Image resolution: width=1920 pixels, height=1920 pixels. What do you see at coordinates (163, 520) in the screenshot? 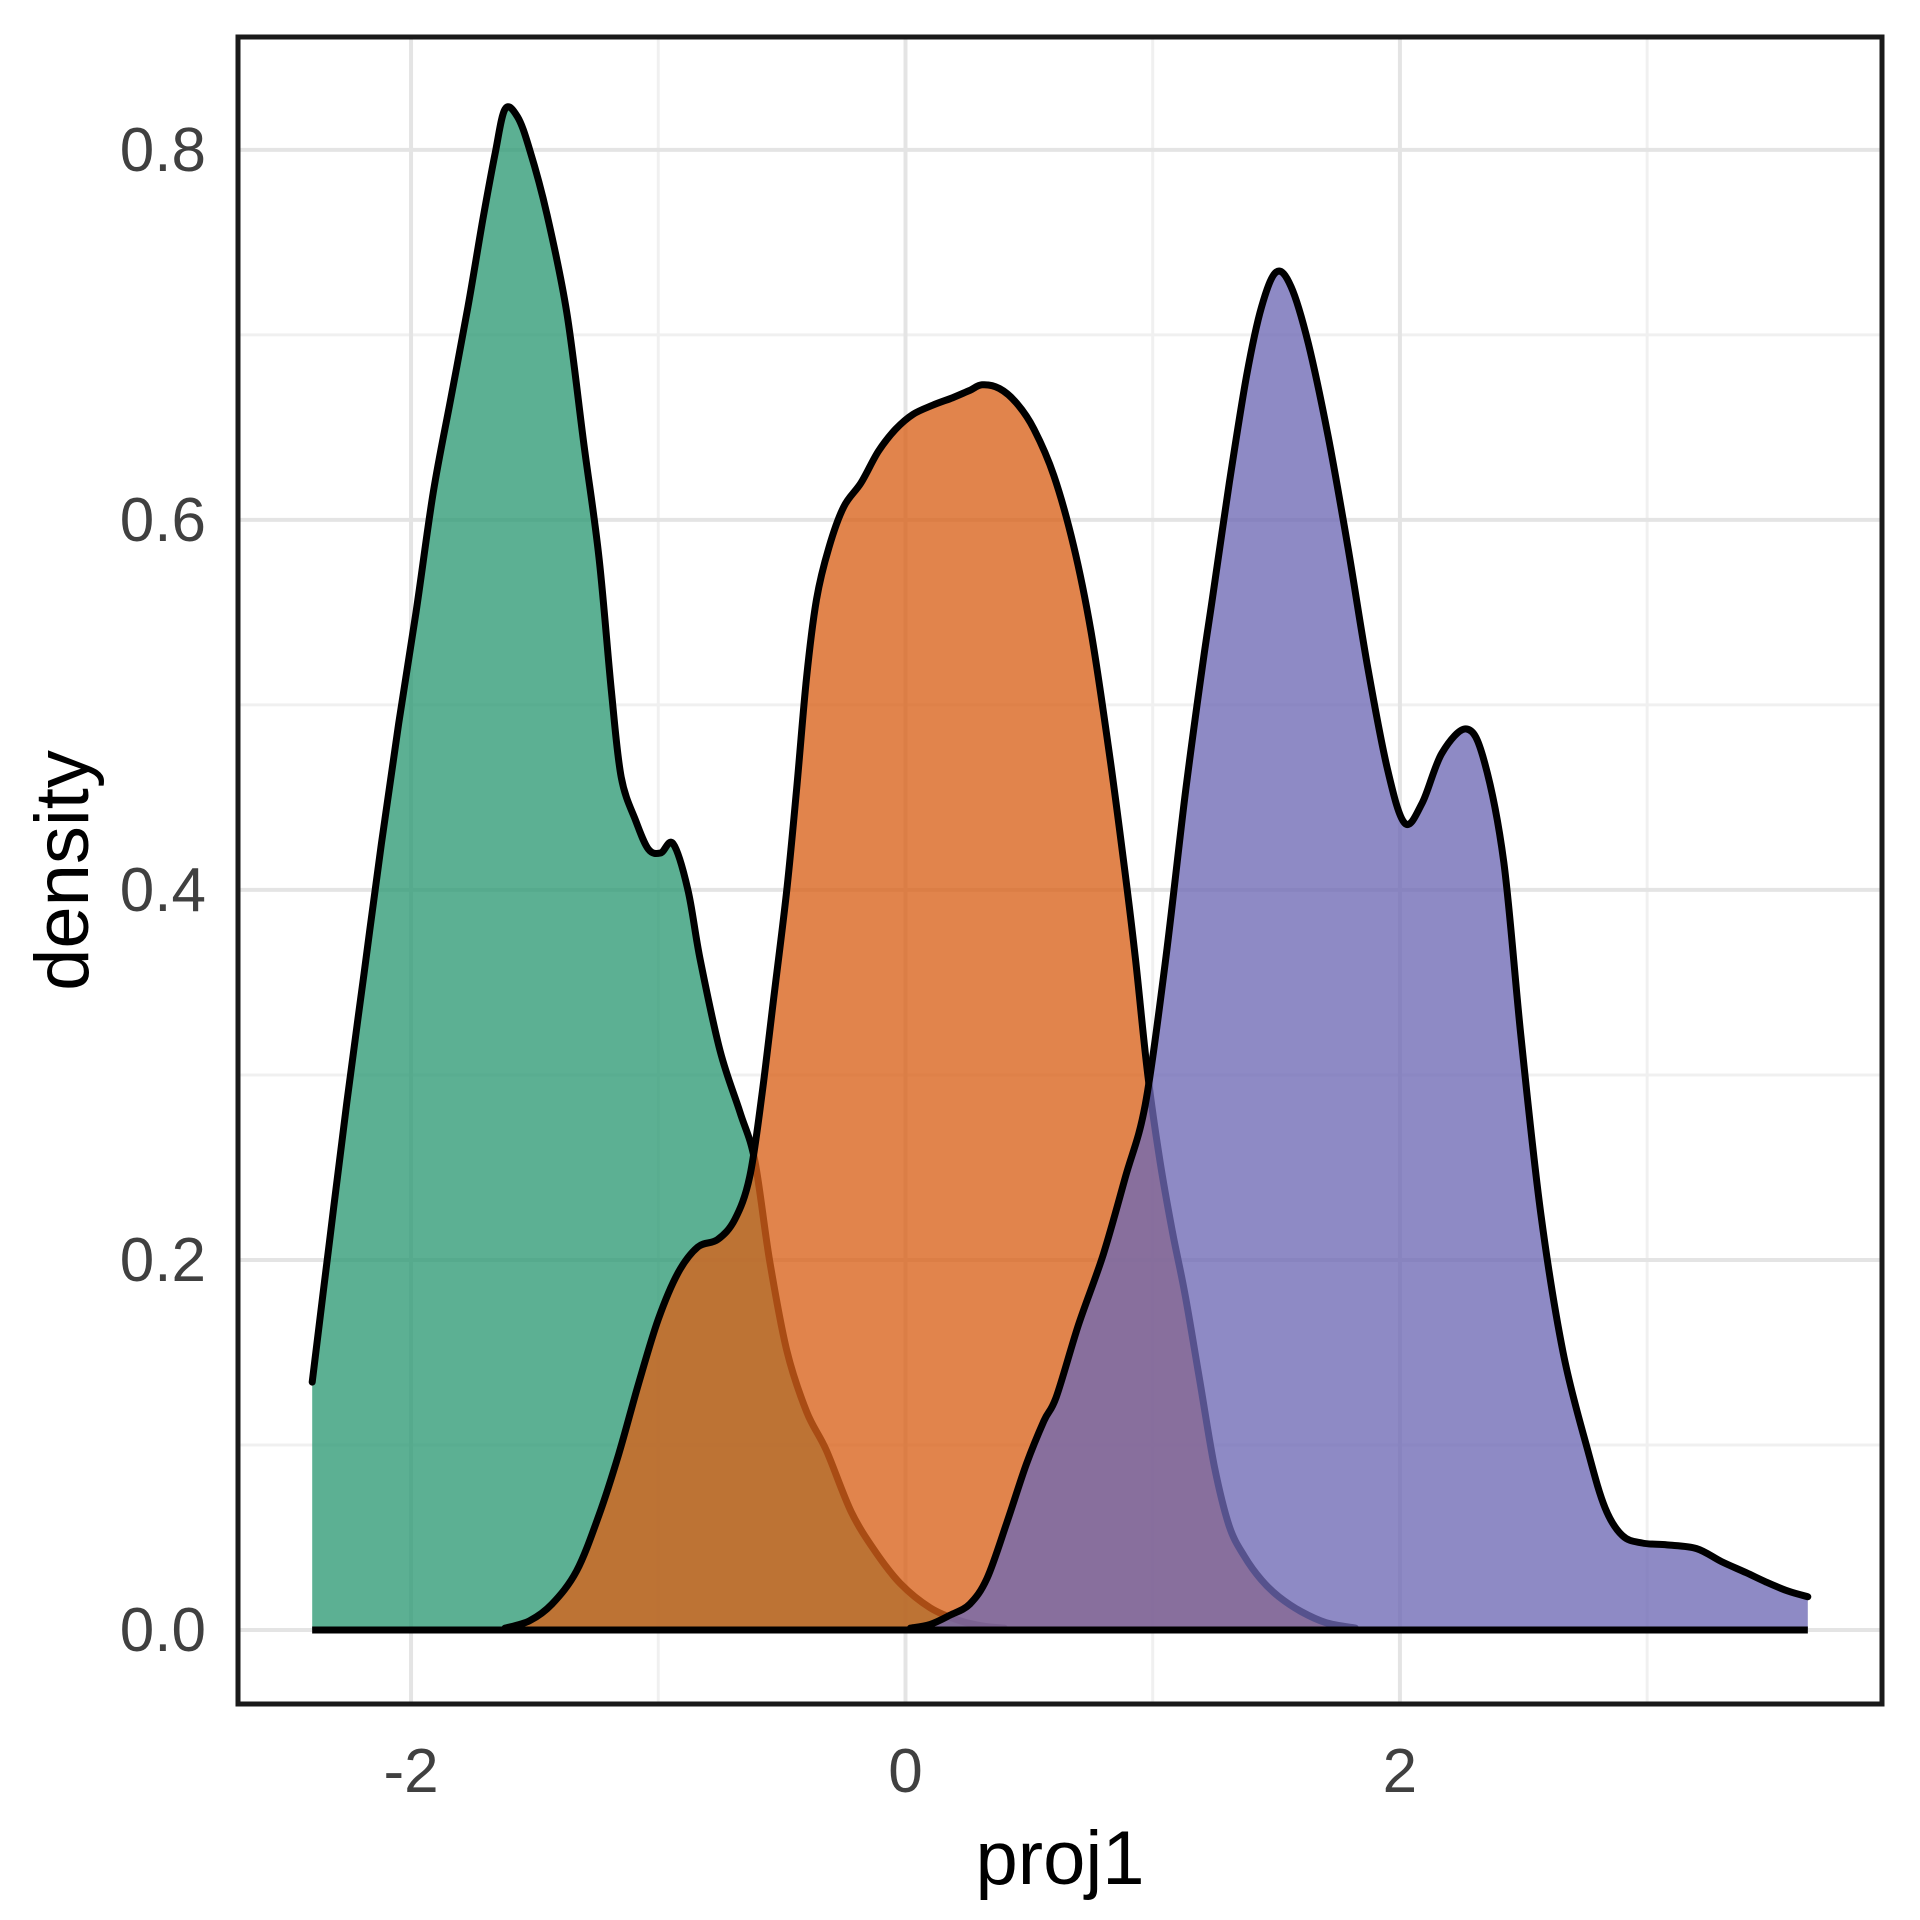
I see `y-axis-tick-label: 0.6` at bounding box center [163, 520].